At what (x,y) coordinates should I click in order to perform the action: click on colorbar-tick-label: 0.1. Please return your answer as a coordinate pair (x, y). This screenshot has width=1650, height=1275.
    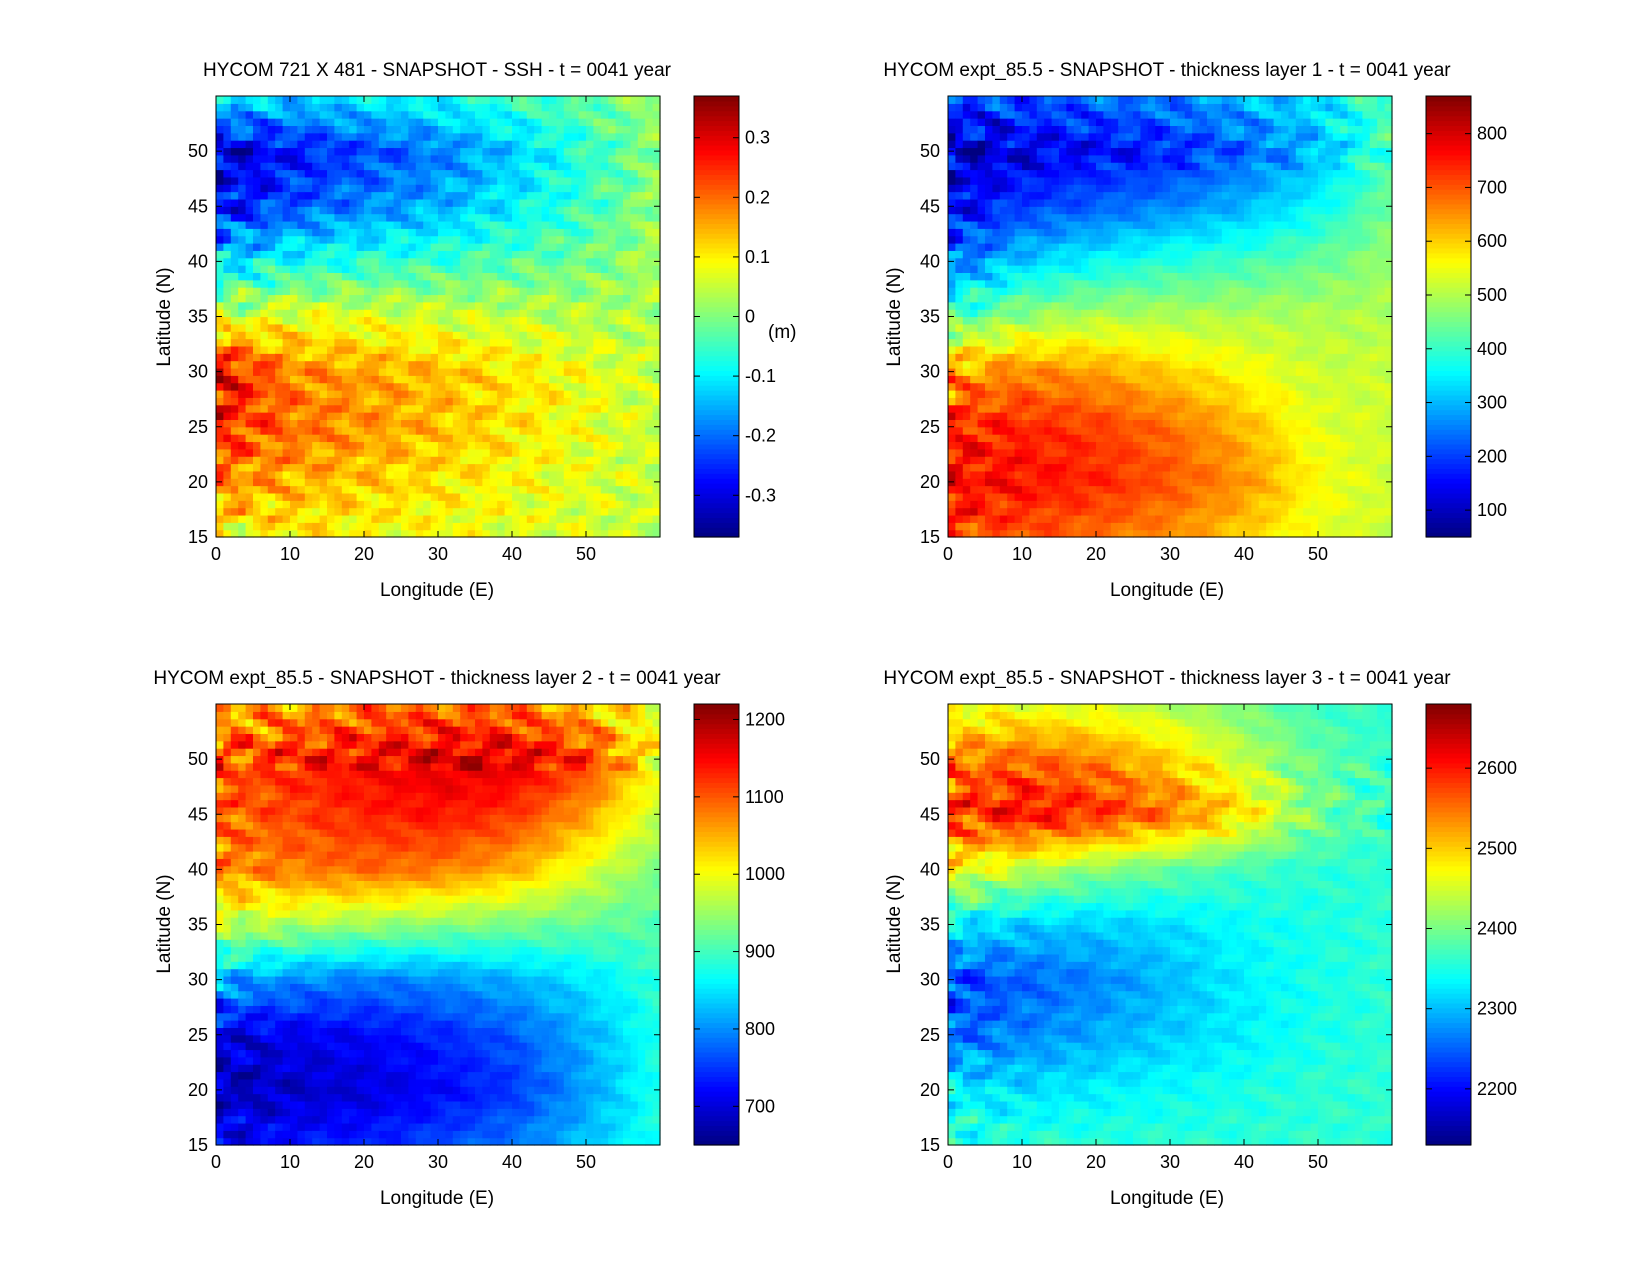
    Looking at the image, I should click on (757, 257).